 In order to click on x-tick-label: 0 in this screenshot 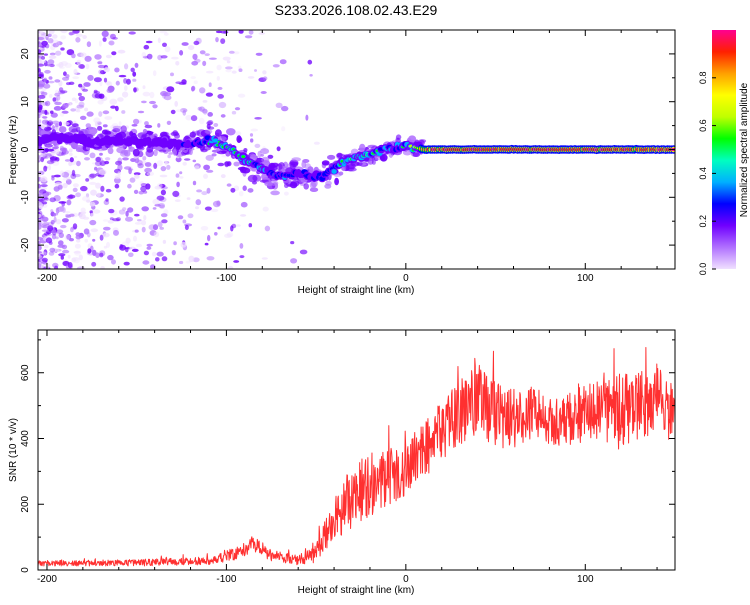, I will do `click(406, 579)`.